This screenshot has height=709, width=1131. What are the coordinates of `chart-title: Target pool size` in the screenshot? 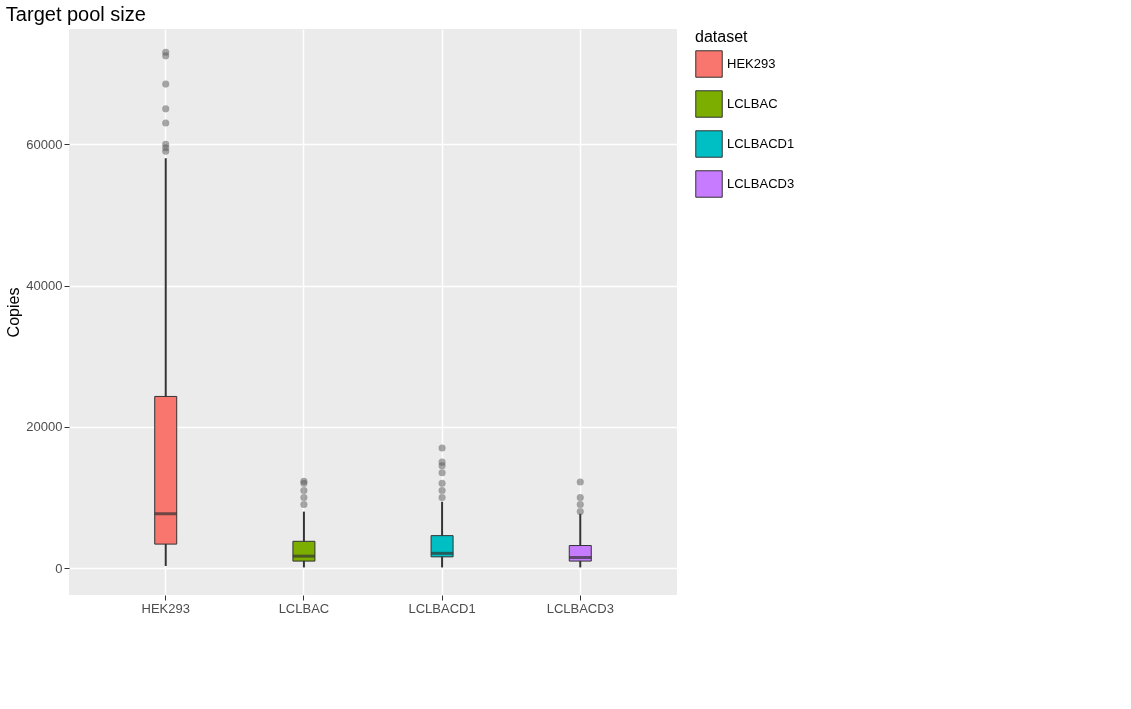 It's located at (75, 14).